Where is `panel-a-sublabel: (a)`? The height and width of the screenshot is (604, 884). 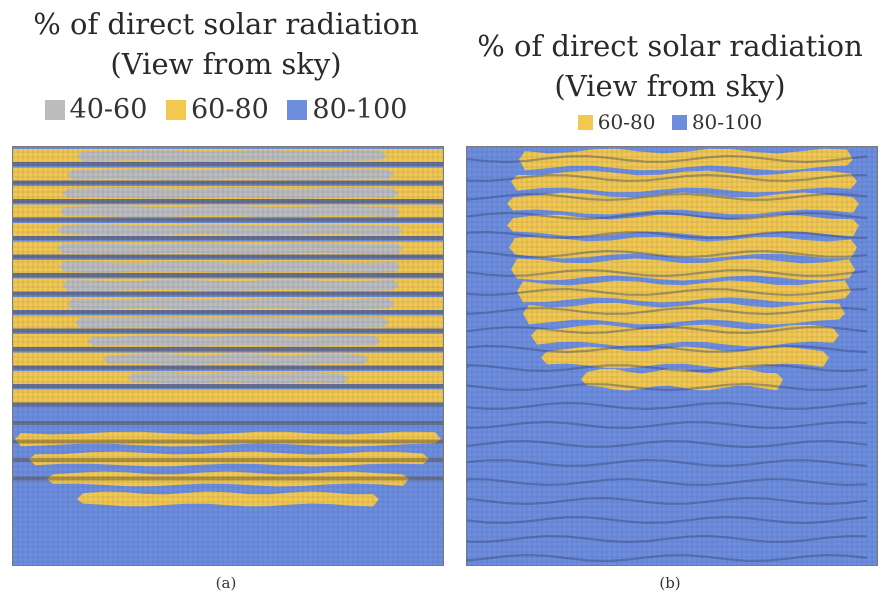
panel-a-sublabel: (a) is located at coordinates (226, 583).